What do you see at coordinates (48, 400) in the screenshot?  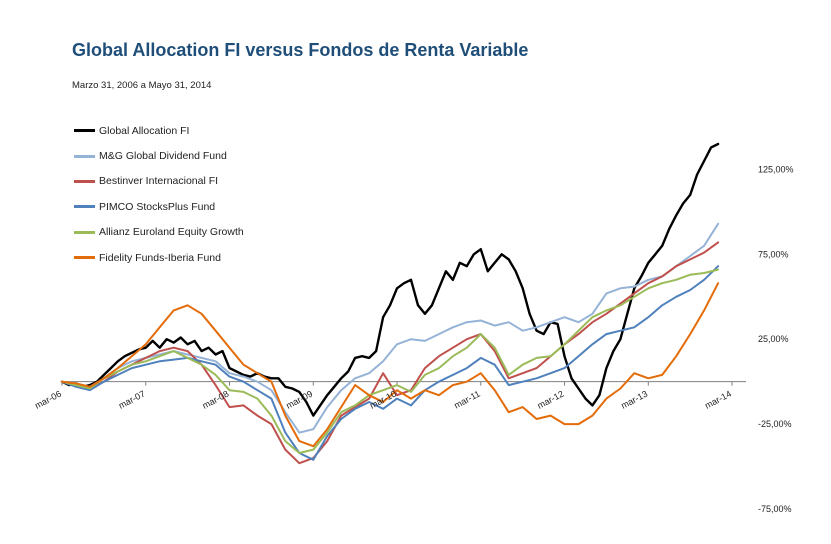 I see `x-tick-label: mar-06` at bounding box center [48, 400].